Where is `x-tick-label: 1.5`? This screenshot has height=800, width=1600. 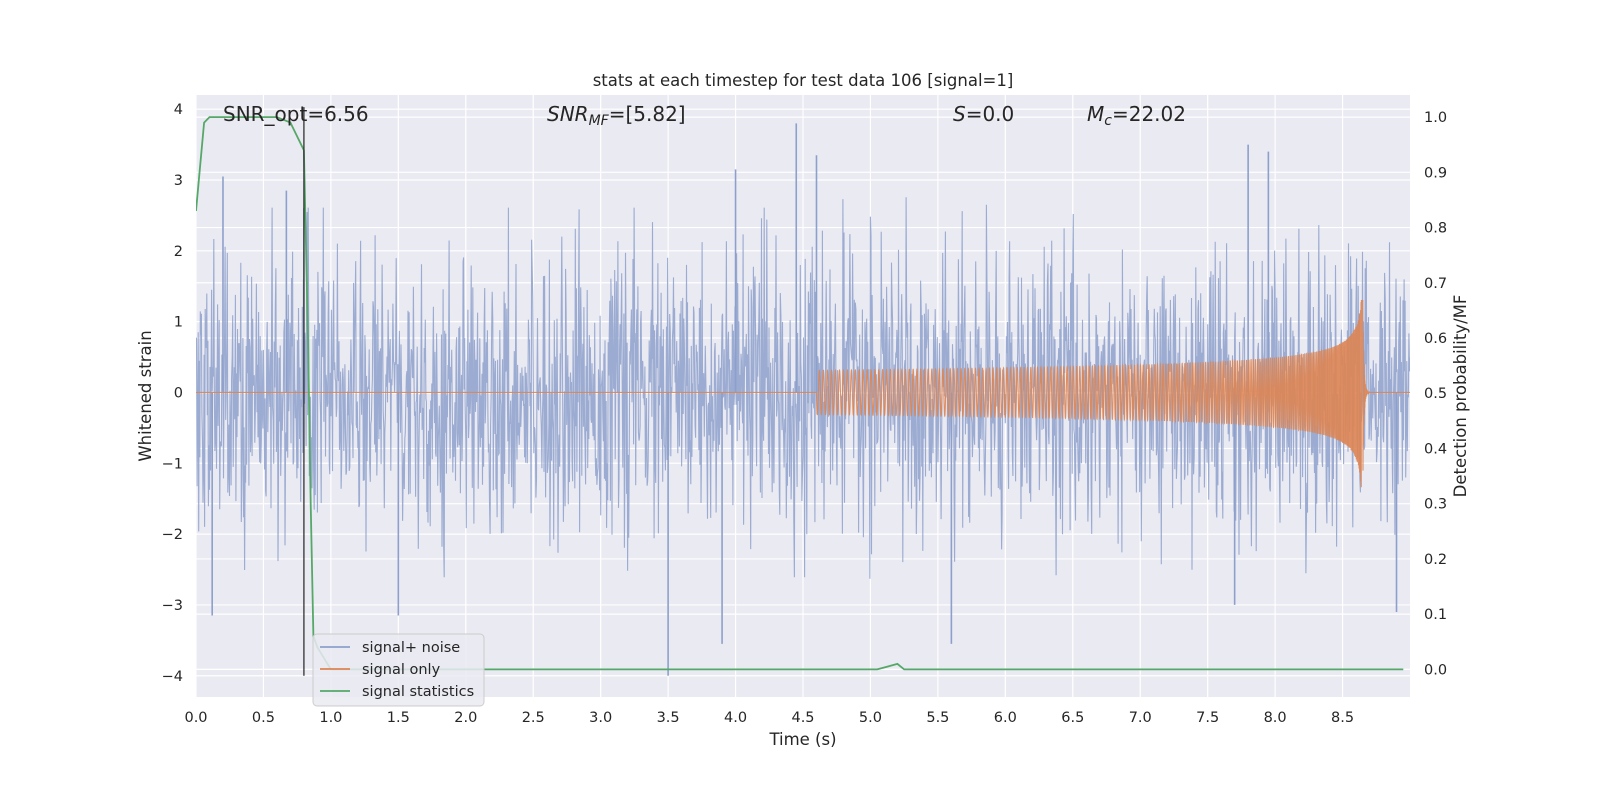 x-tick-label: 1.5 is located at coordinates (398, 718).